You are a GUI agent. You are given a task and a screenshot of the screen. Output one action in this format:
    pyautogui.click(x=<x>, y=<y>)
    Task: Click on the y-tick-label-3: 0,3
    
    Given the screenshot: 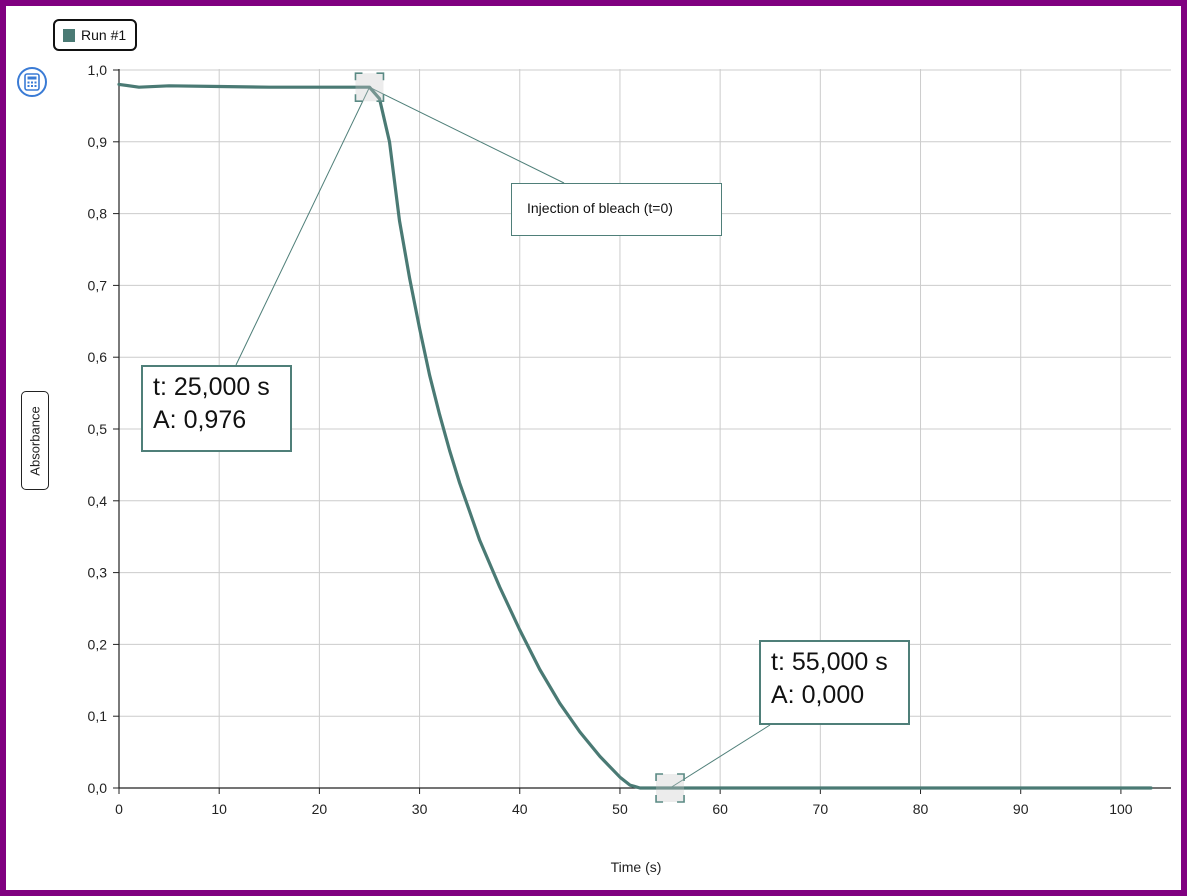 What is the action you would take?
    pyautogui.click(x=98, y=573)
    